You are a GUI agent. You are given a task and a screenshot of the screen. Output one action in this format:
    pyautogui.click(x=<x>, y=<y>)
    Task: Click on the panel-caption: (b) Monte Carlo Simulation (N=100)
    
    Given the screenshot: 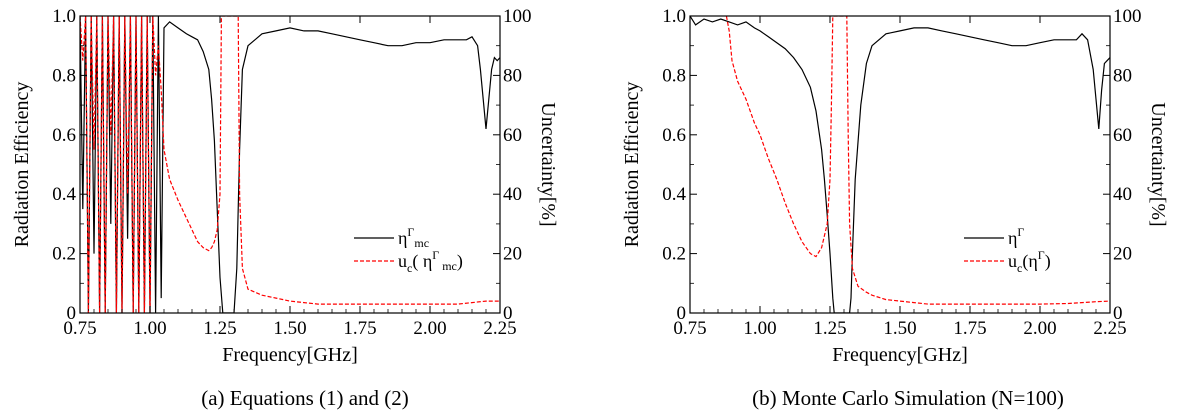 What is the action you would take?
    pyautogui.click(x=908, y=398)
    